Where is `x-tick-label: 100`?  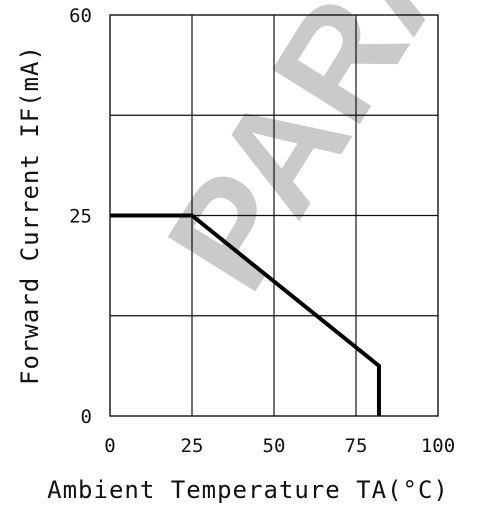 x-tick-label: 100 is located at coordinates (438, 446).